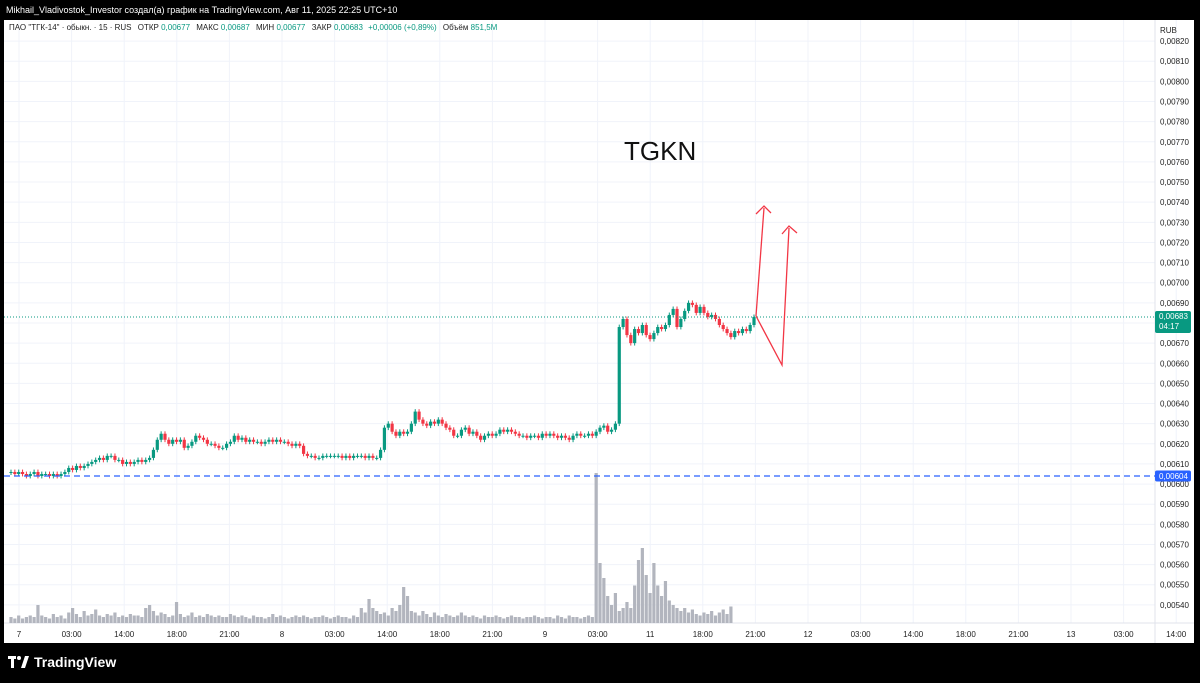  What do you see at coordinates (235, 27) in the screenshot?
I see `legend-high-value: 0,00687` at bounding box center [235, 27].